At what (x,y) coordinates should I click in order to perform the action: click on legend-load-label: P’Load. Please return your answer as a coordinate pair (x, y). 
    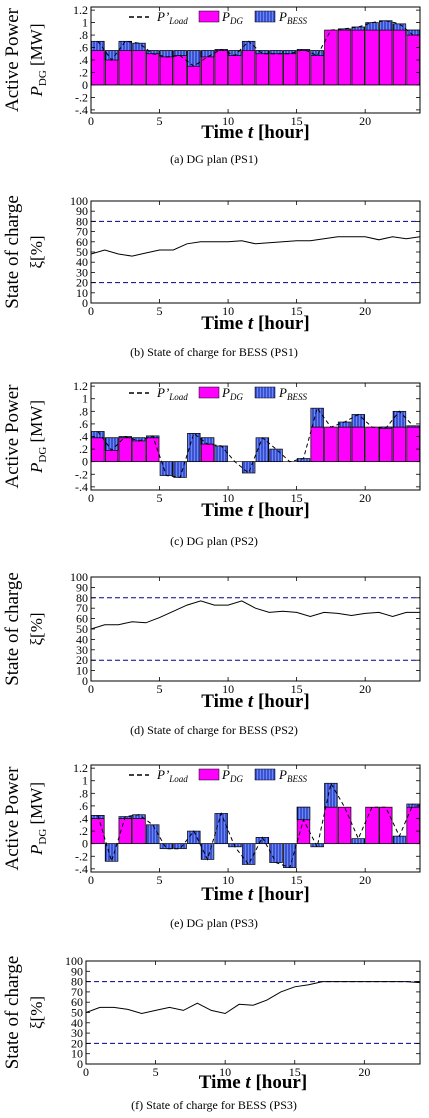
    Looking at the image, I should click on (172, 775).